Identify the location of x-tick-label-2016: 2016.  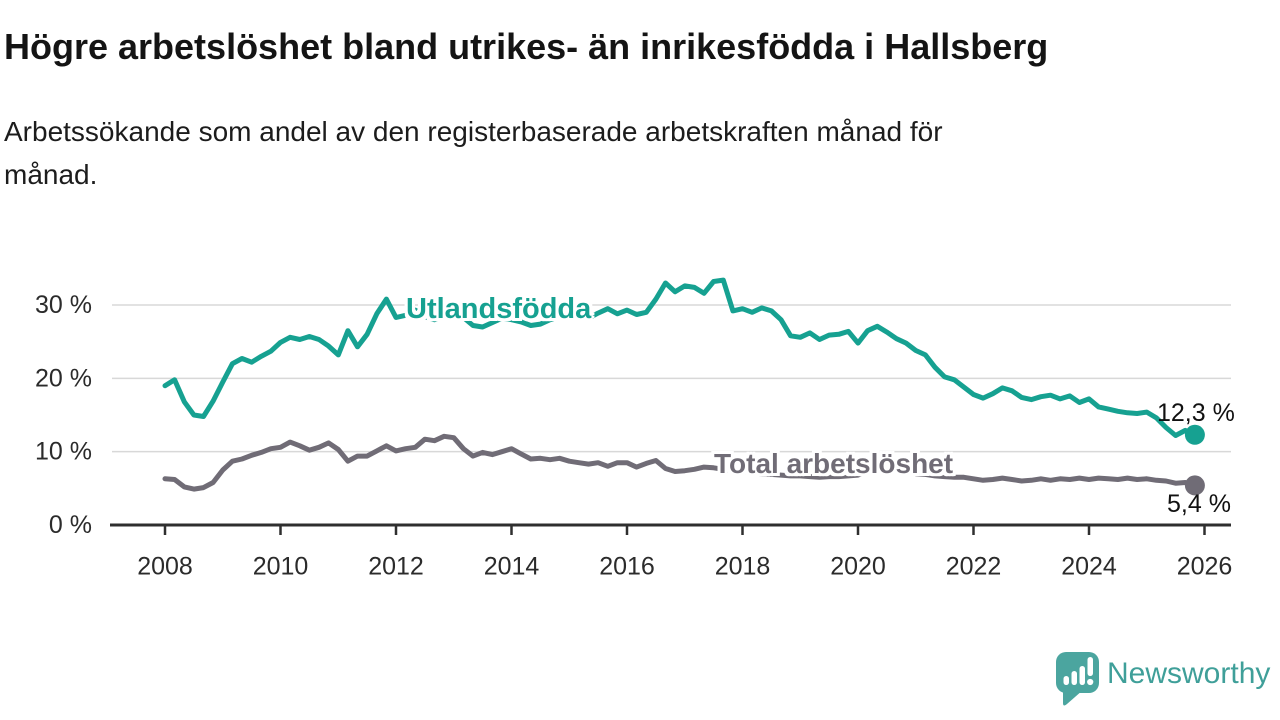
(627, 567).